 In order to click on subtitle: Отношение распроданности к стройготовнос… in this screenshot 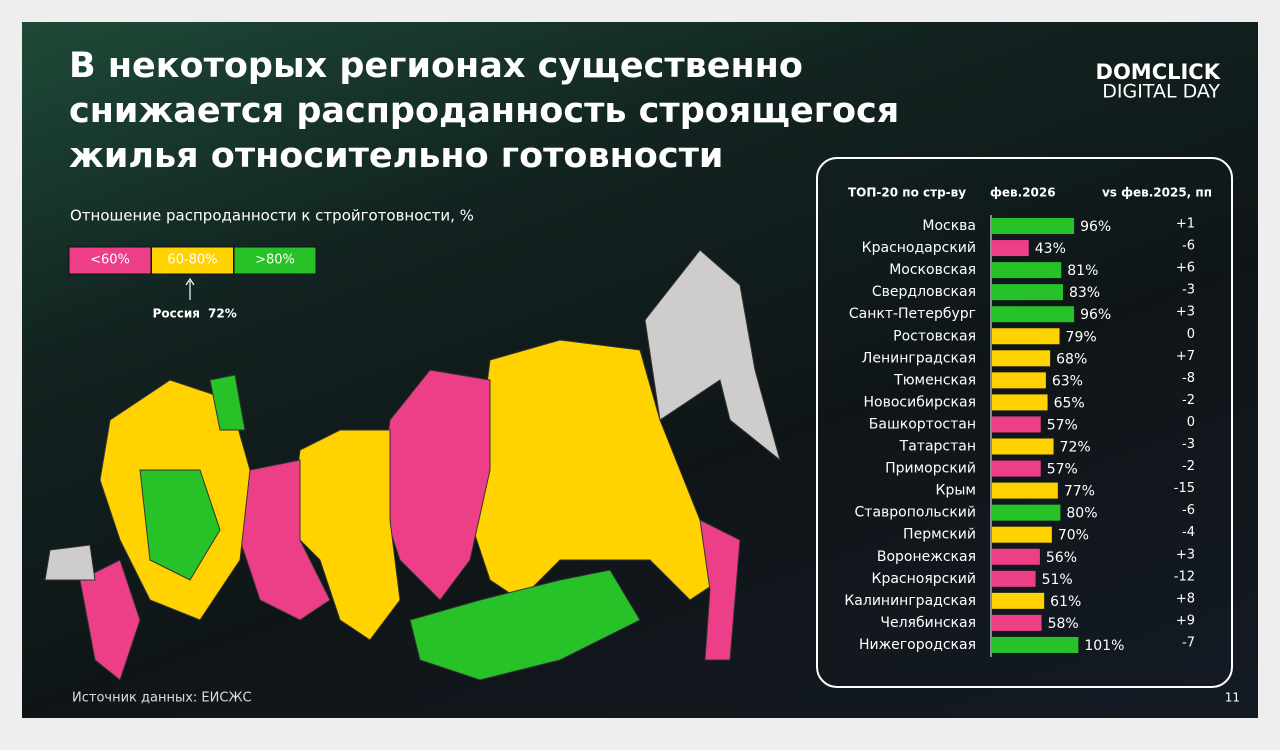, I will do `click(272, 216)`.